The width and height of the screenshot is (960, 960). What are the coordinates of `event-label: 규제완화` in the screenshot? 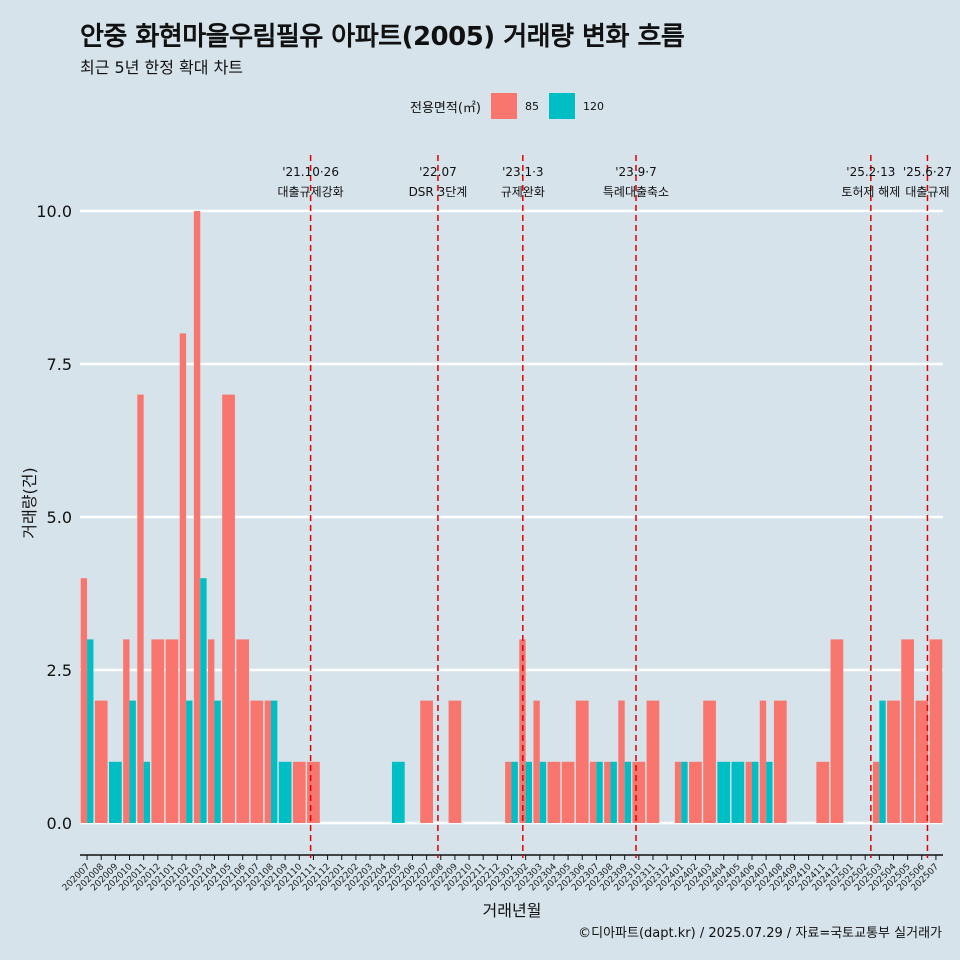 It's located at (523, 192).